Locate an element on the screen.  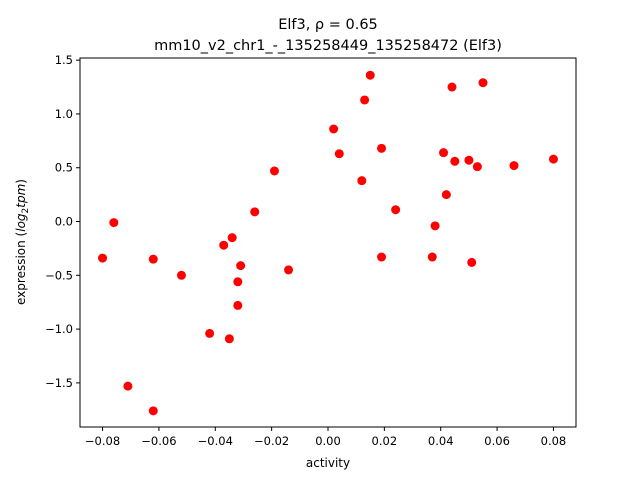
y-tick-label: 0.5 is located at coordinates (64, 168).